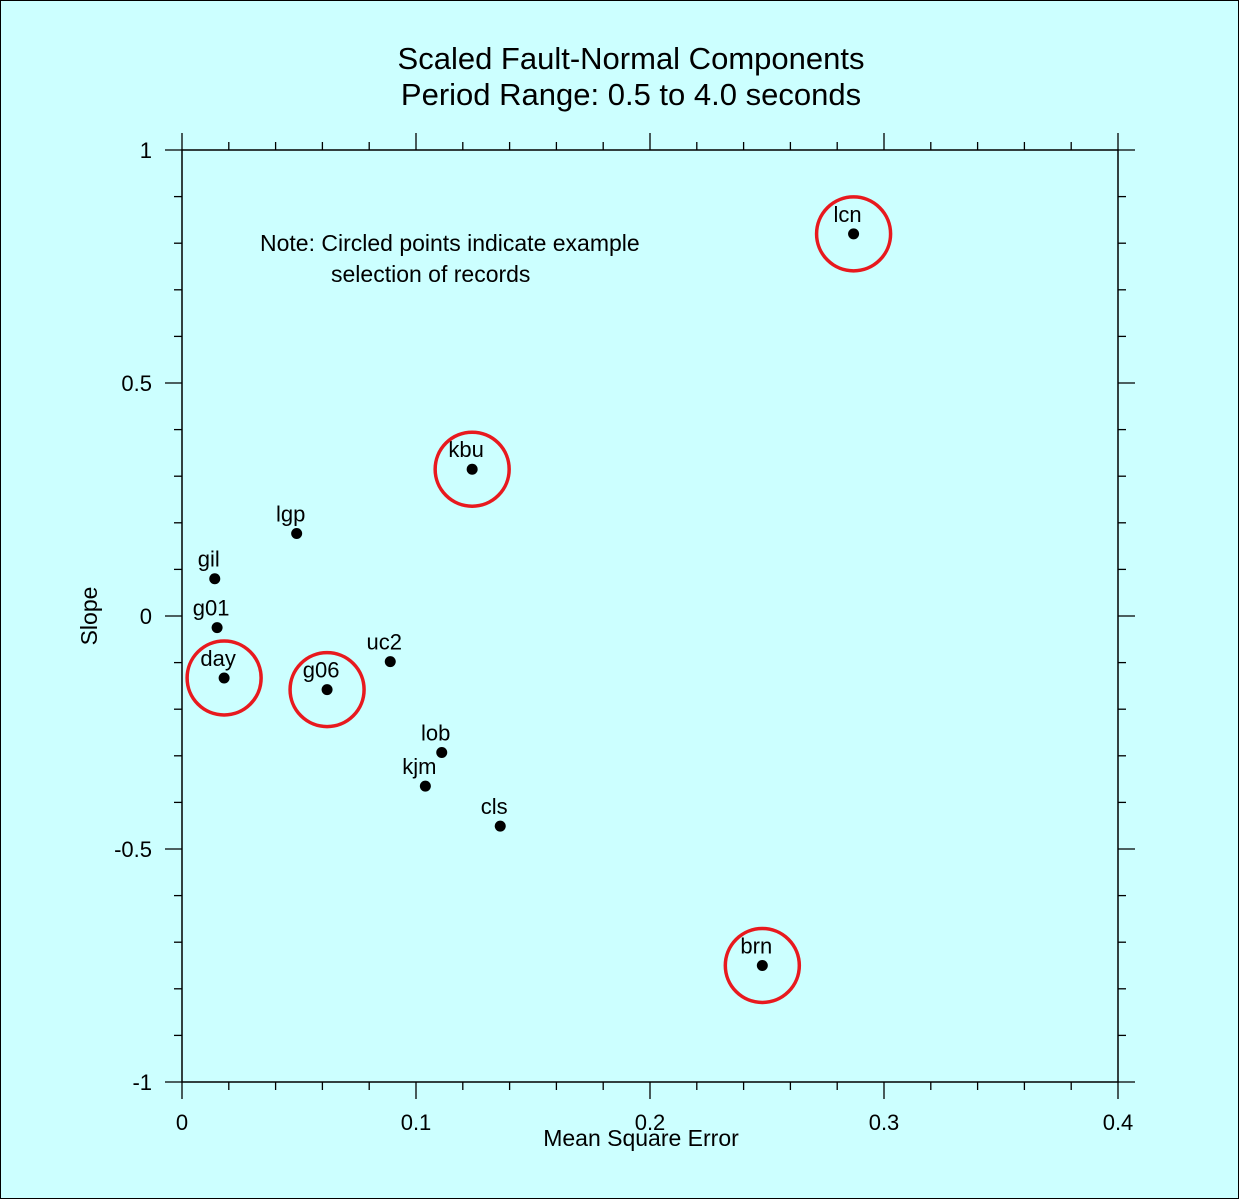 The width and height of the screenshot is (1239, 1199). What do you see at coordinates (848, 214) in the screenshot?
I see `point-label: lcn` at bounding box center [848, 214].